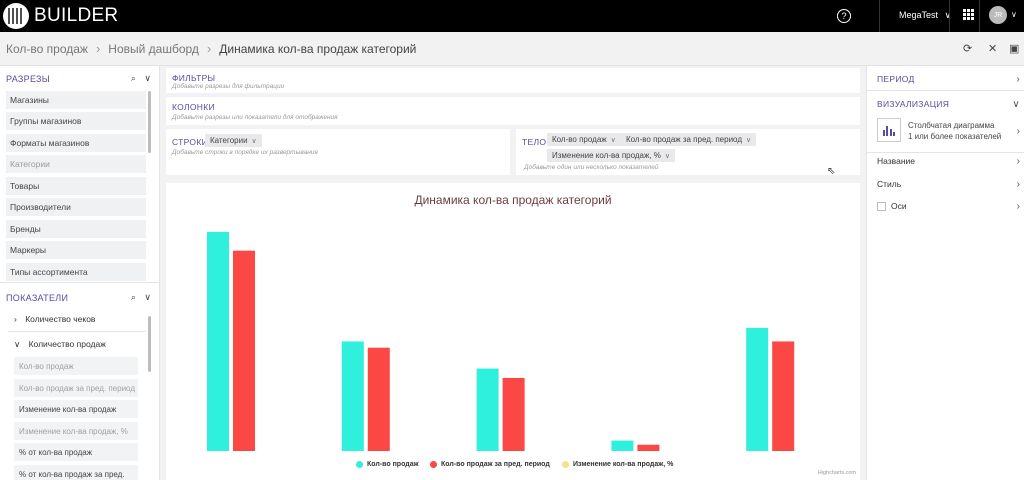 The image size is (1024, 480). Describe the element at coordinates (889, 130) in the screenshot. I see `bar-chart-icon` at that location.